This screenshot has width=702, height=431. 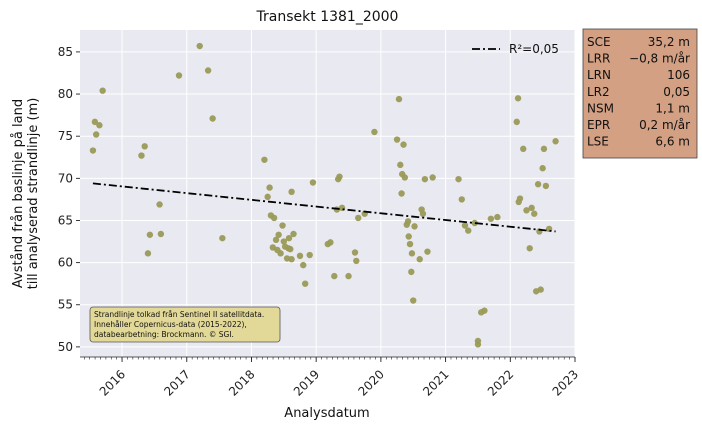 I want to click on info-note-box, so click(x=185, y=324).